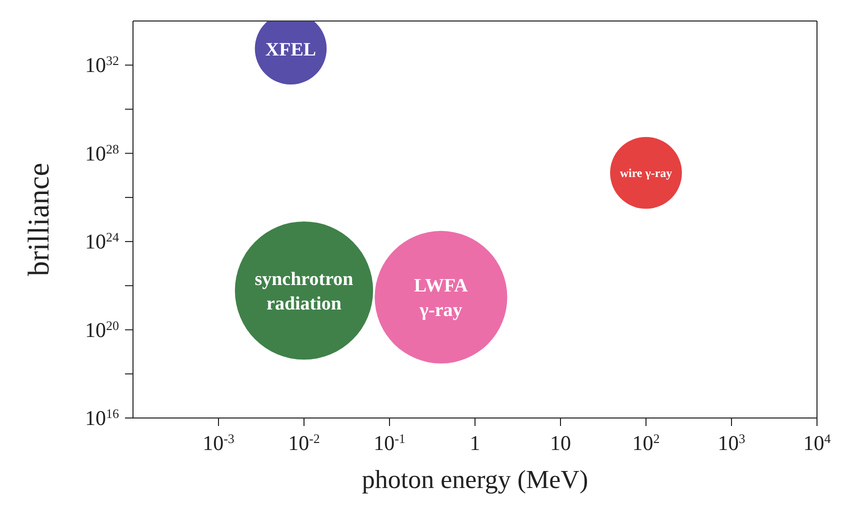  I want to click on y-tick-label: 10$^{32}$, so click(102, 65).